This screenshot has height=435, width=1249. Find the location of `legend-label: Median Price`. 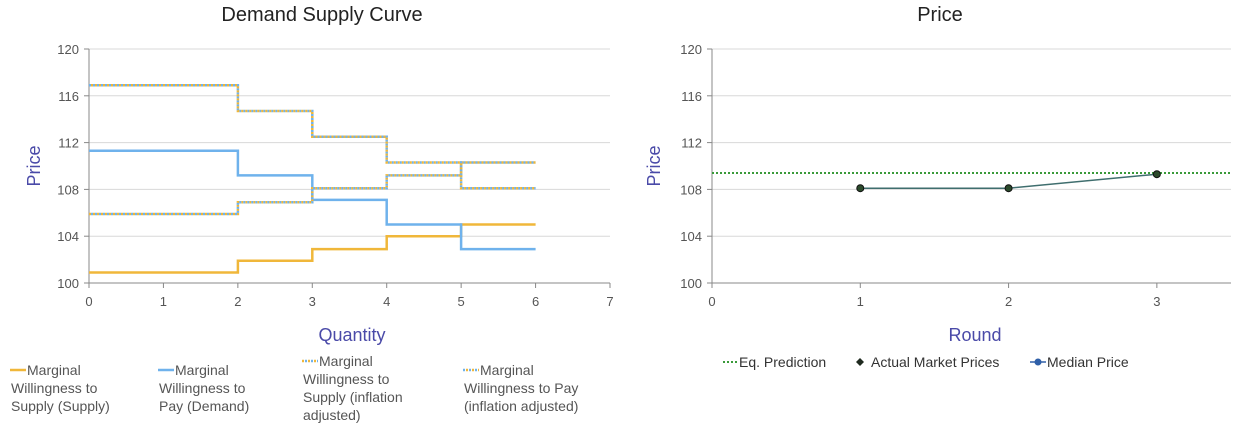

legend-label: Median Price is located at coordinates (1088, 362).